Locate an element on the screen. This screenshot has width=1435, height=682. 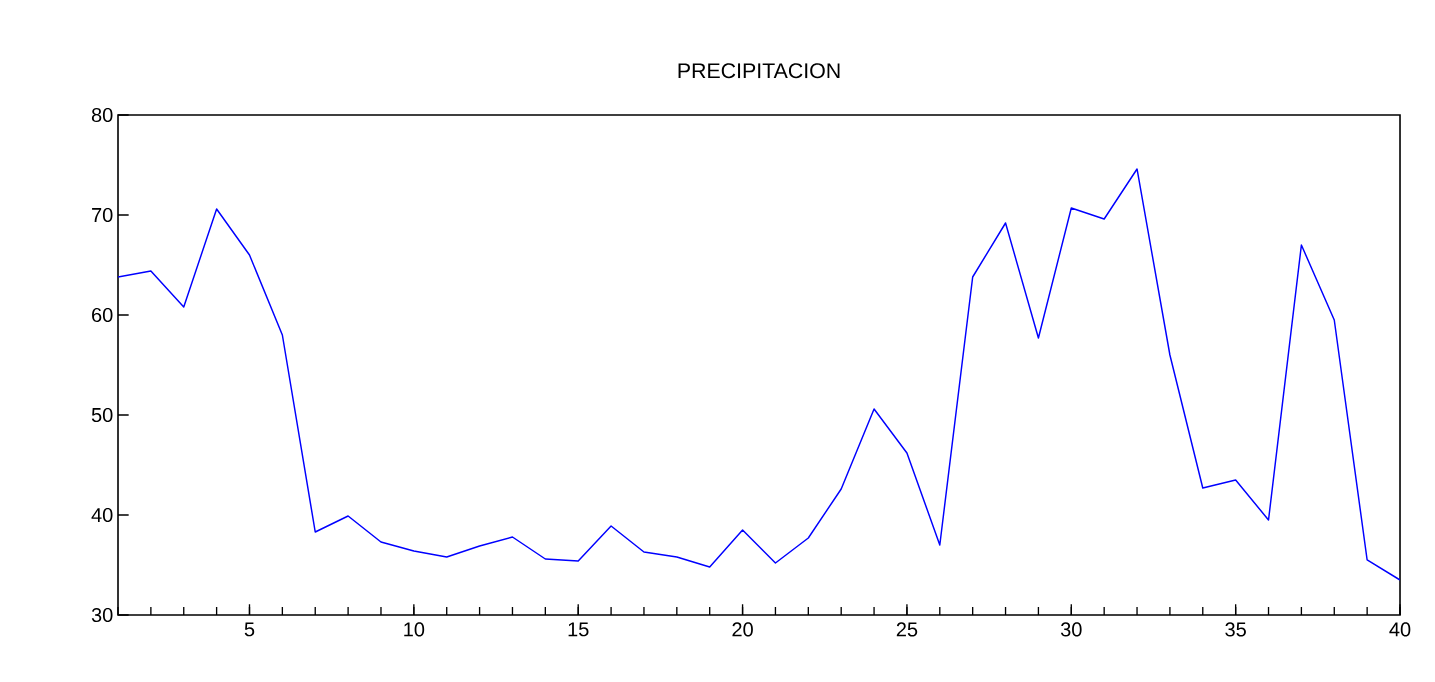
x-tick-label: 15 is located at coordinates (578, 629).